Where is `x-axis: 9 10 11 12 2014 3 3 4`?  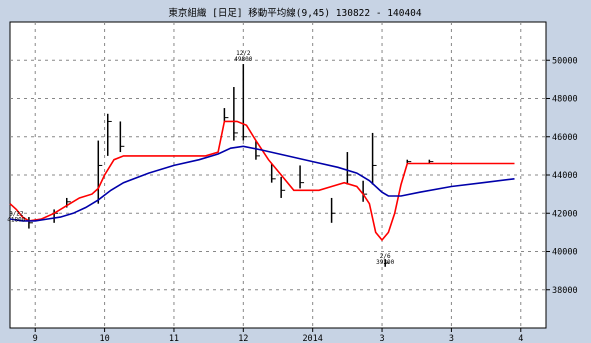 x-axis: 9 10 11 12 2014 3 3 4 is located at coordinates (278, 335).